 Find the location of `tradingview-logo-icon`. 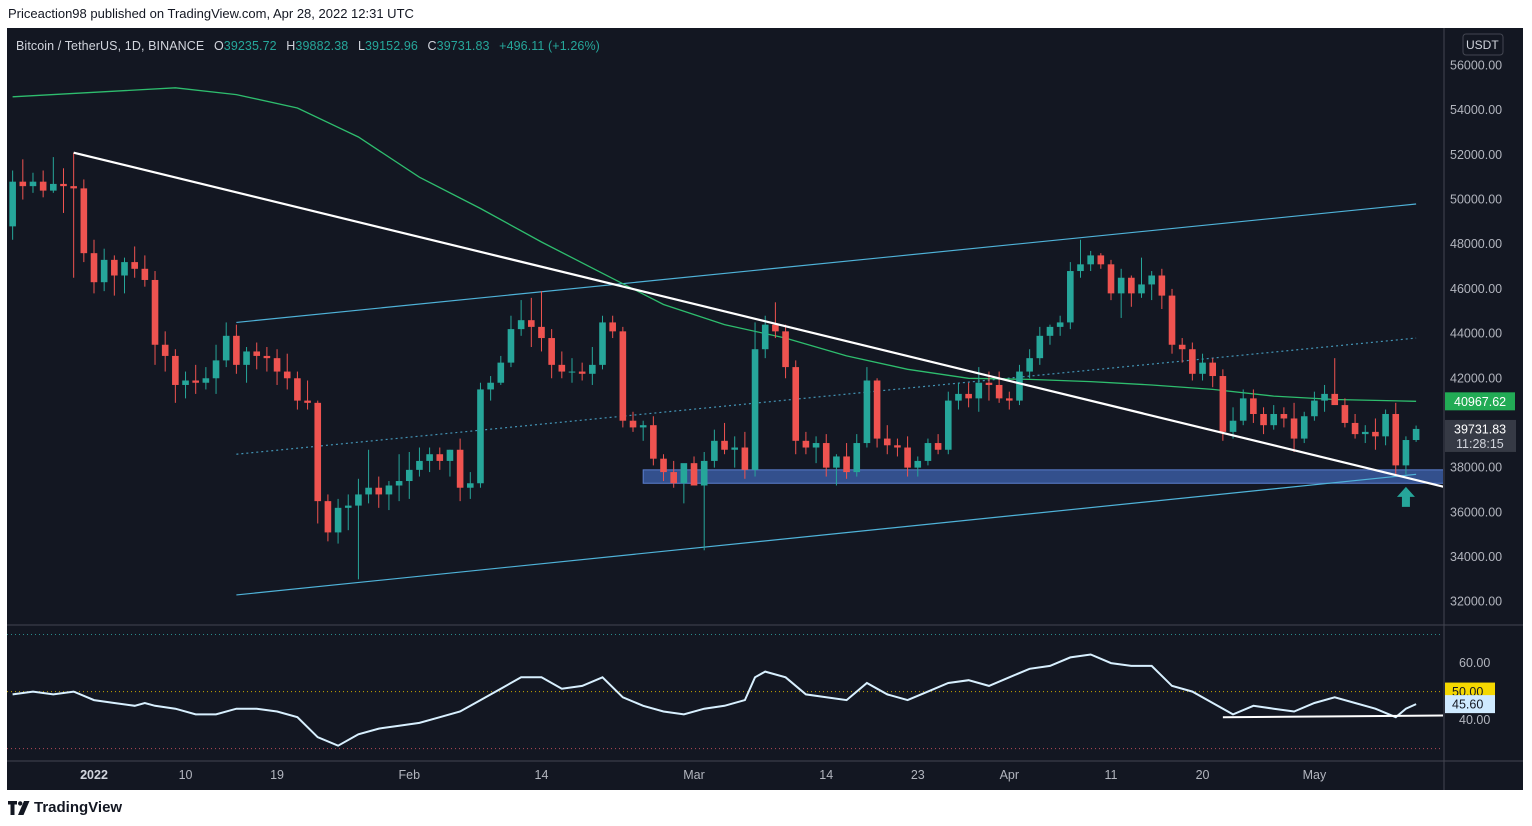

tradingview-logo-icon is located at coordinates (19, 807).